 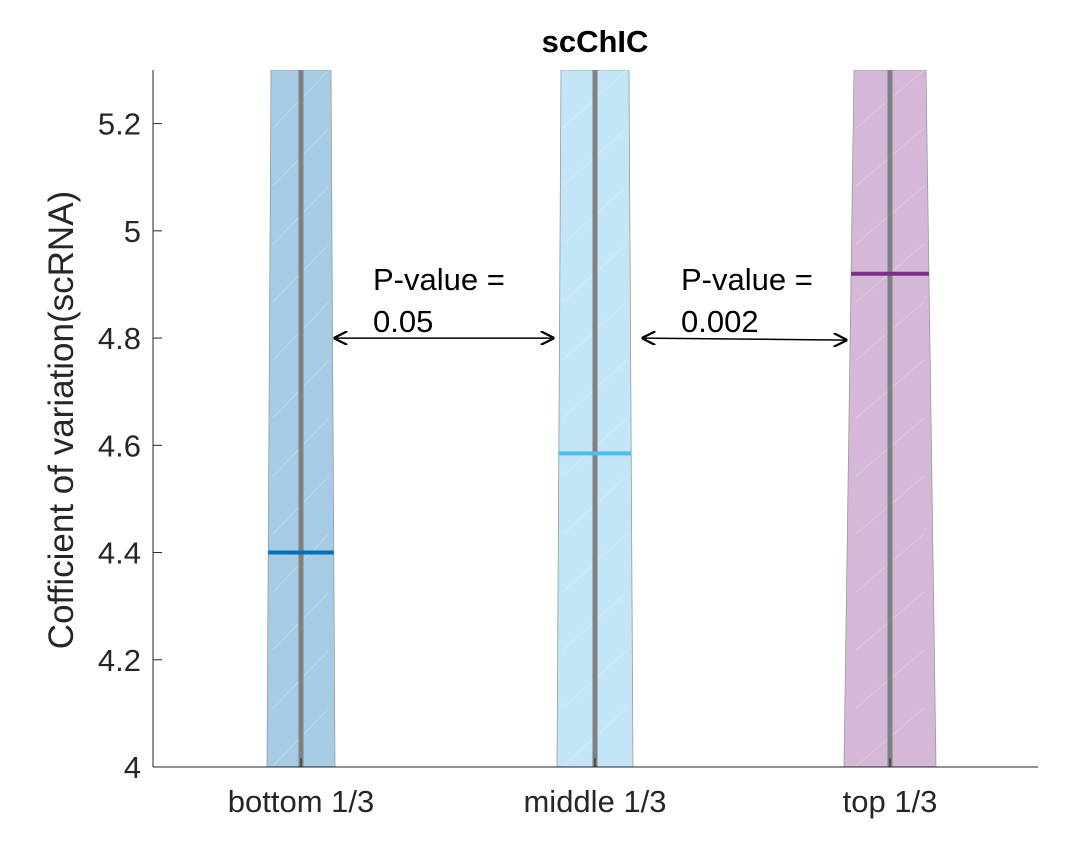 What do you see at coordinates (595, 41) in the screenshot?
I see `chart-title: scChIC` at bounding box center [595, 41].